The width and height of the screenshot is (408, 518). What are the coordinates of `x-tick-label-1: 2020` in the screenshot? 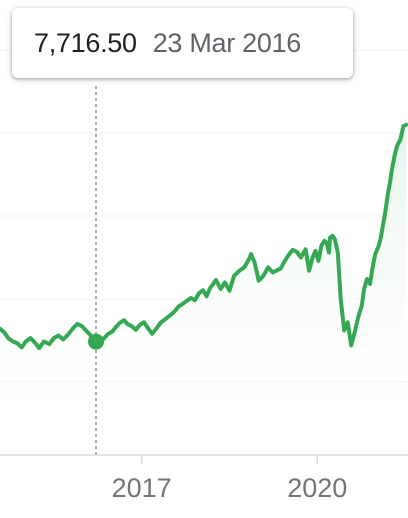 It's located at (317, 488).